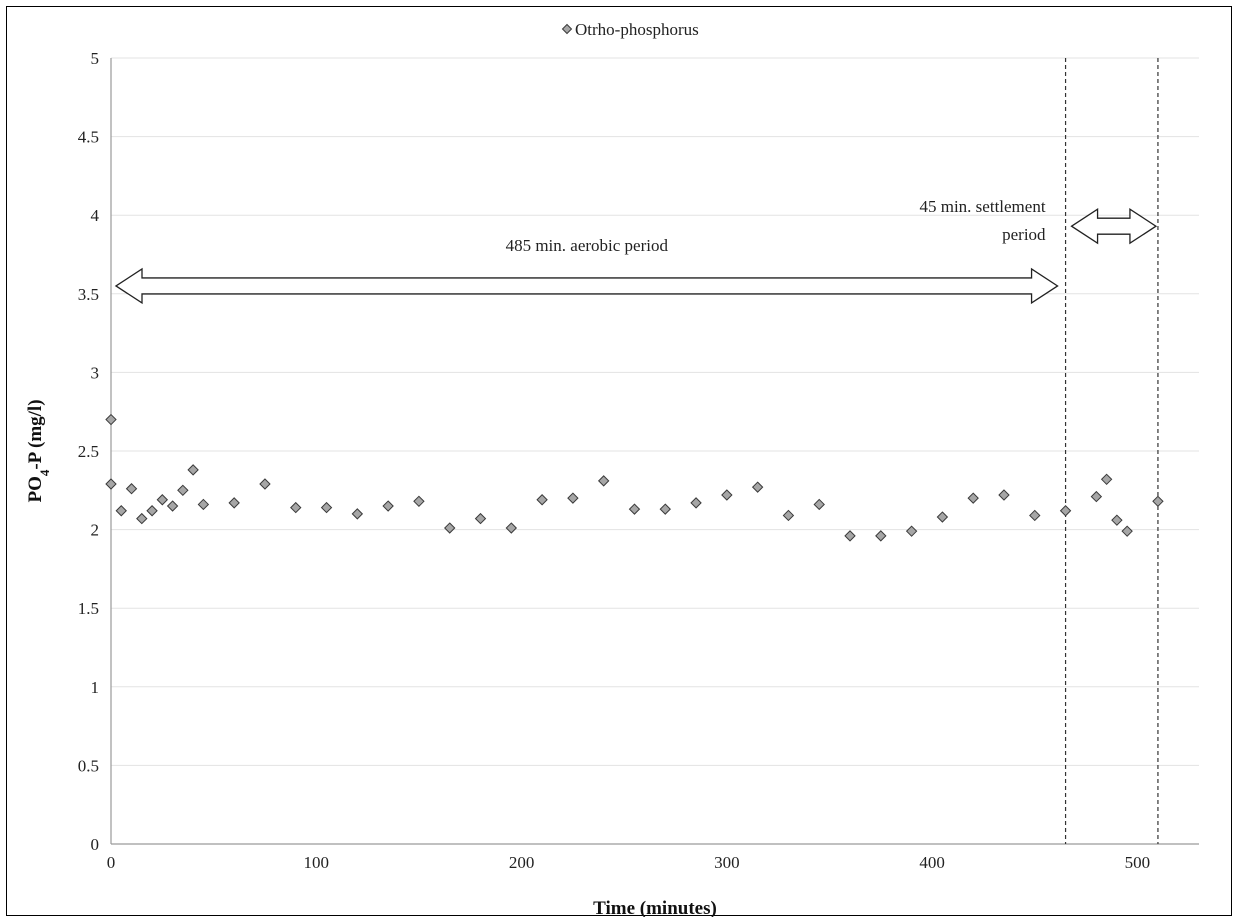  I want to click on settlement-period-label-line1: 45 min. settlement, so click(982, 206).